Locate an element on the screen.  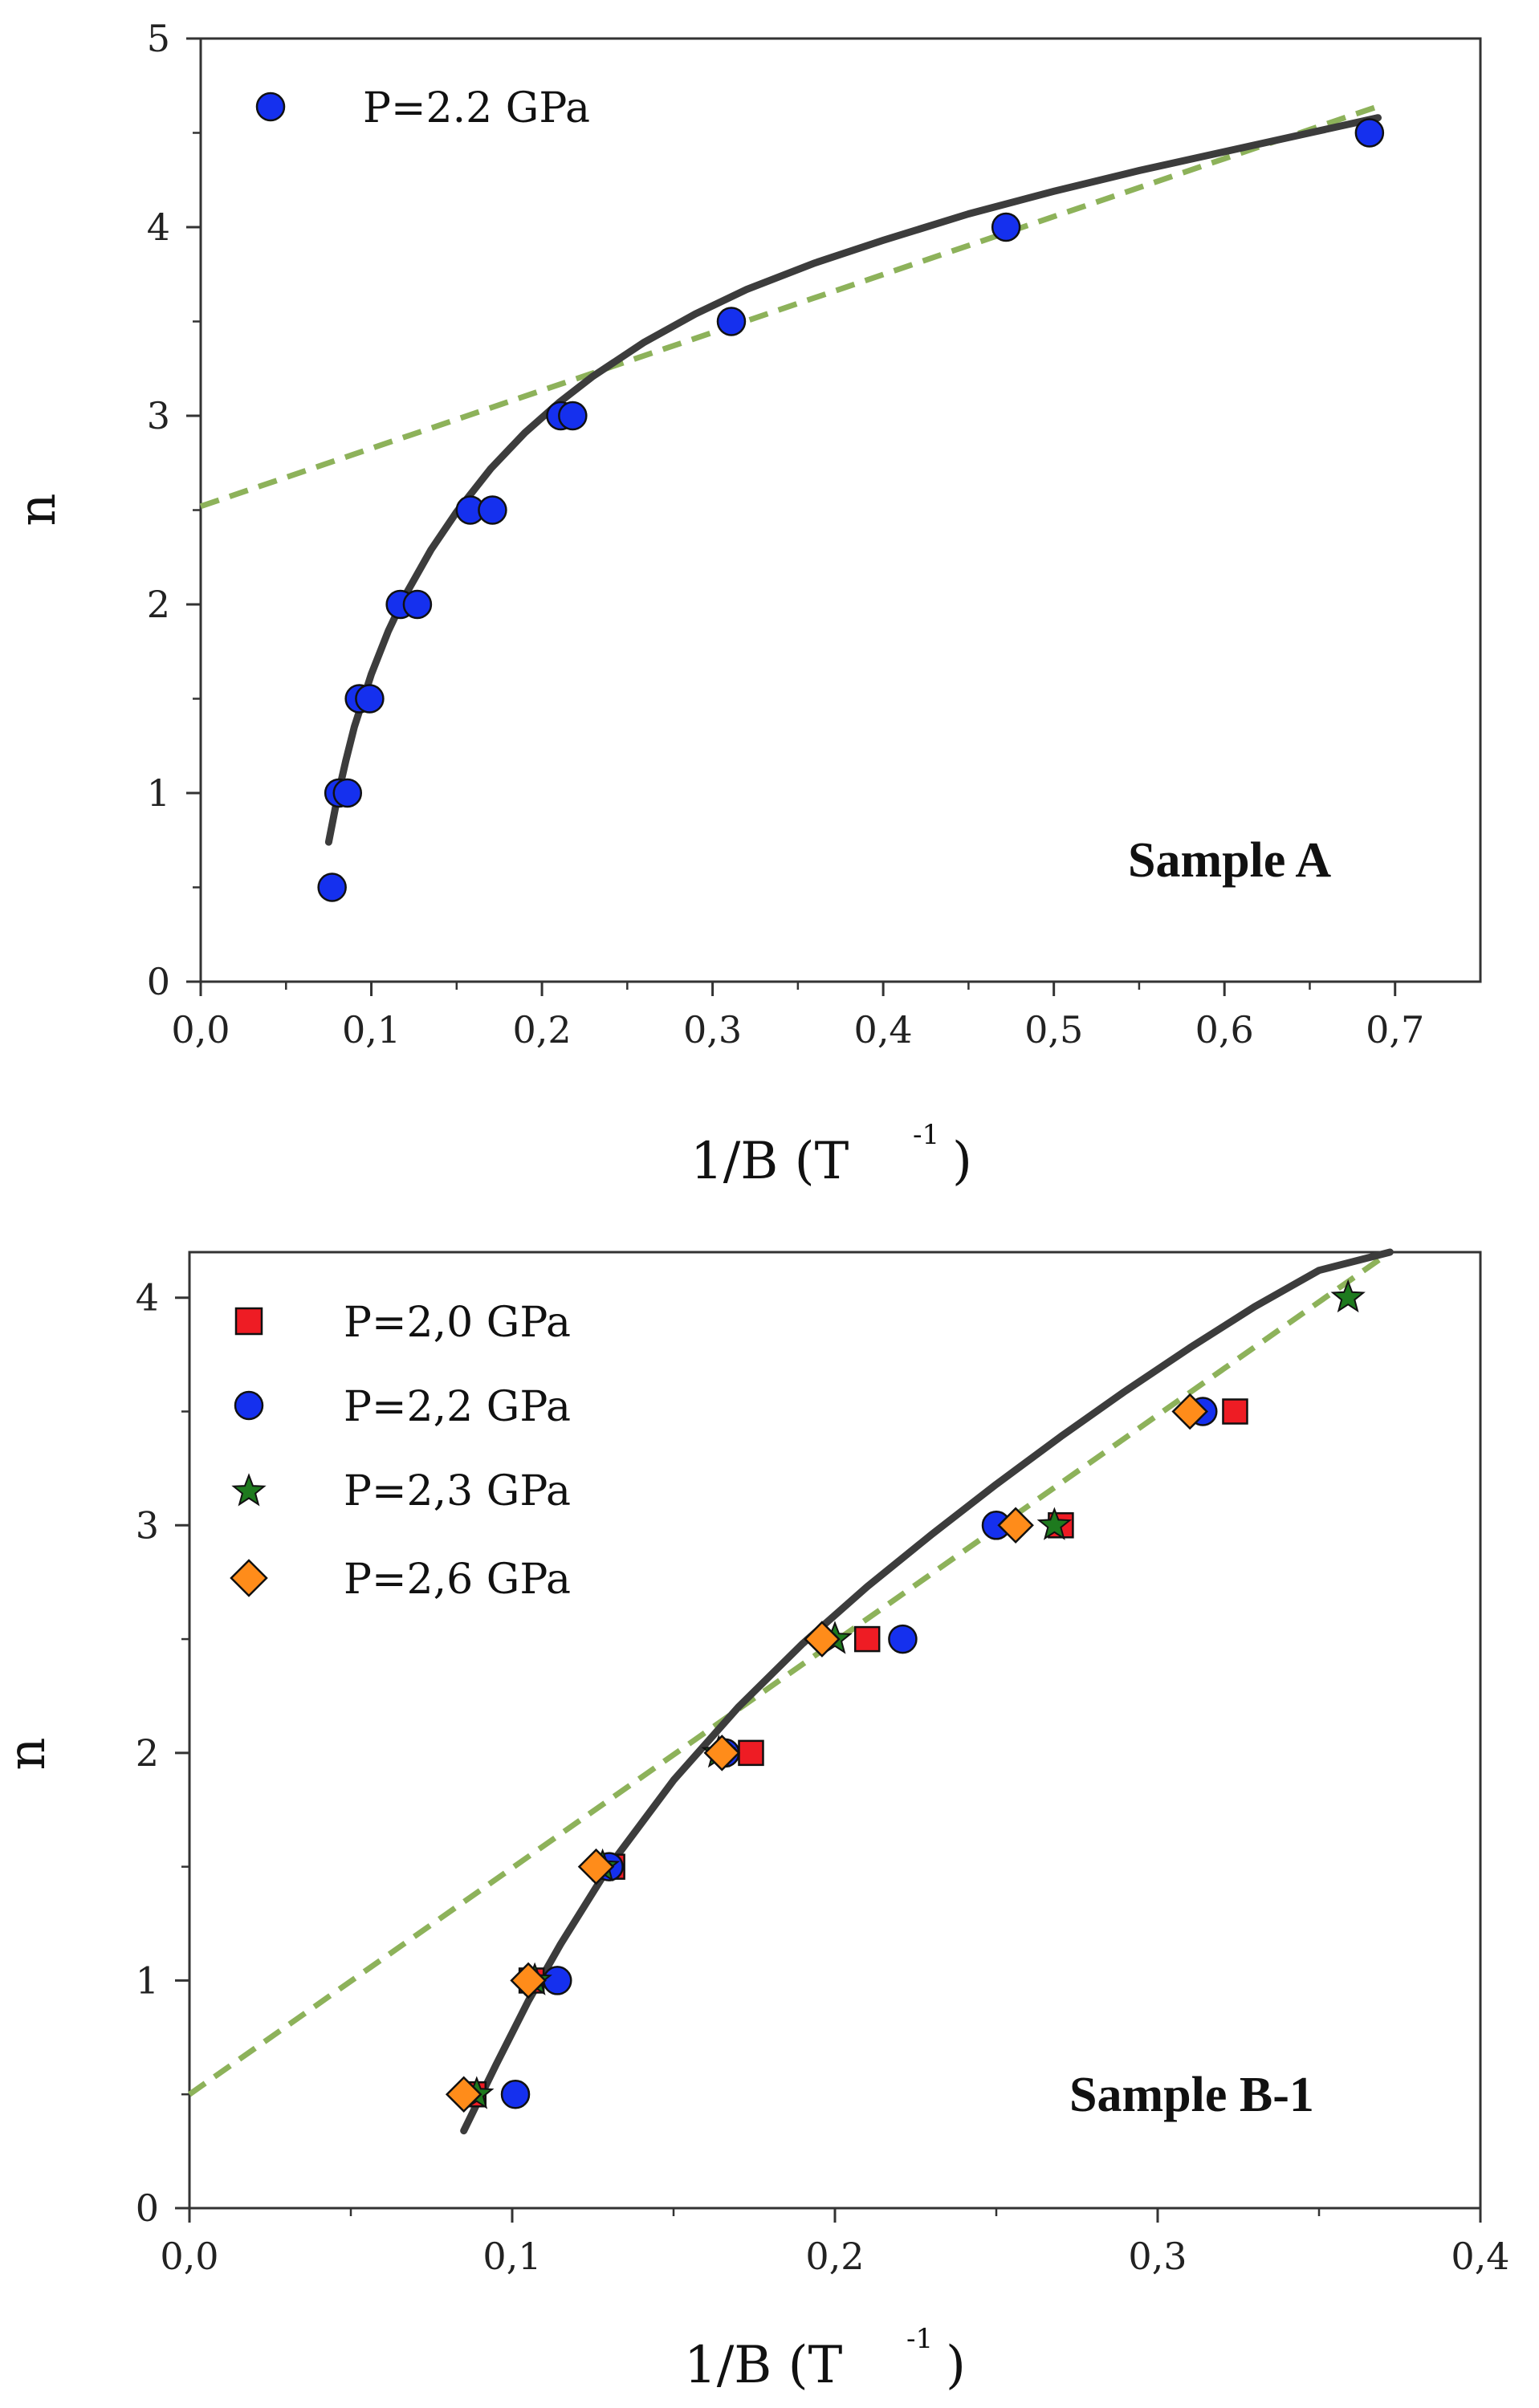
annotation-sample-a: Sample A is located at coordinates (1229, 860).